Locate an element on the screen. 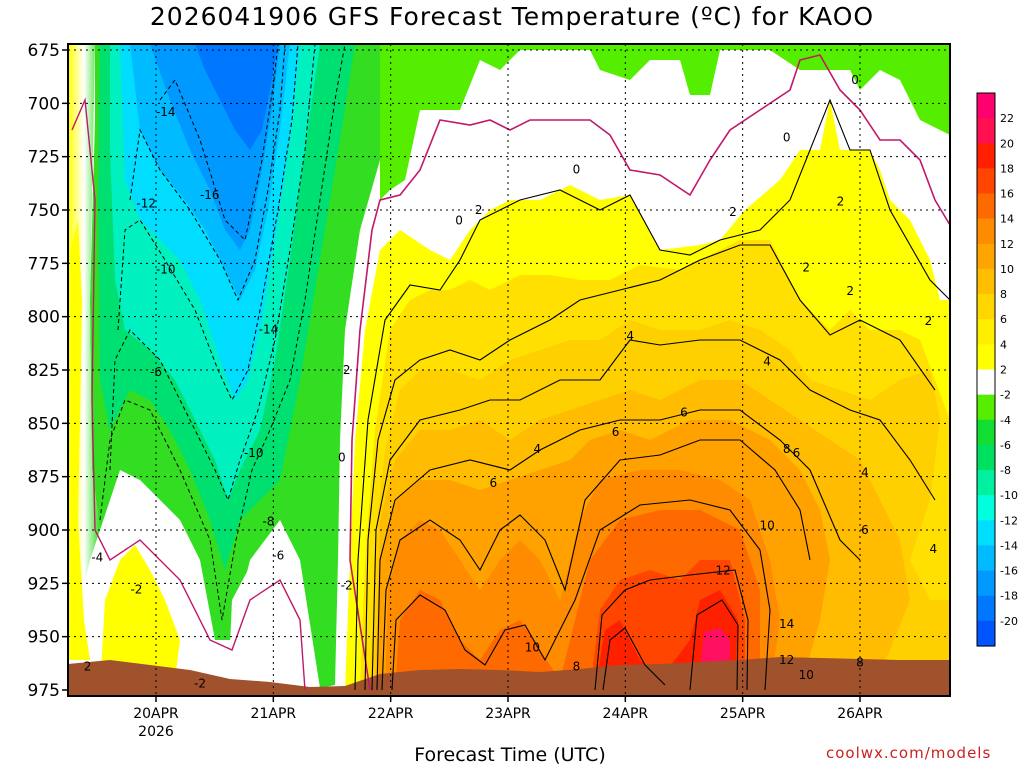  colorbar-label: 8 is located at coordinates (1003, 294).